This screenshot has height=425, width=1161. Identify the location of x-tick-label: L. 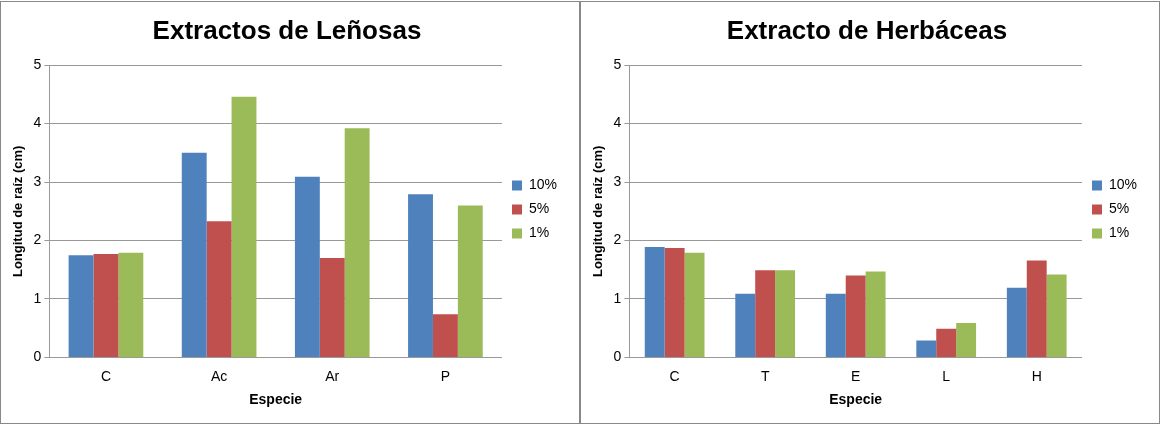
(946, 375).